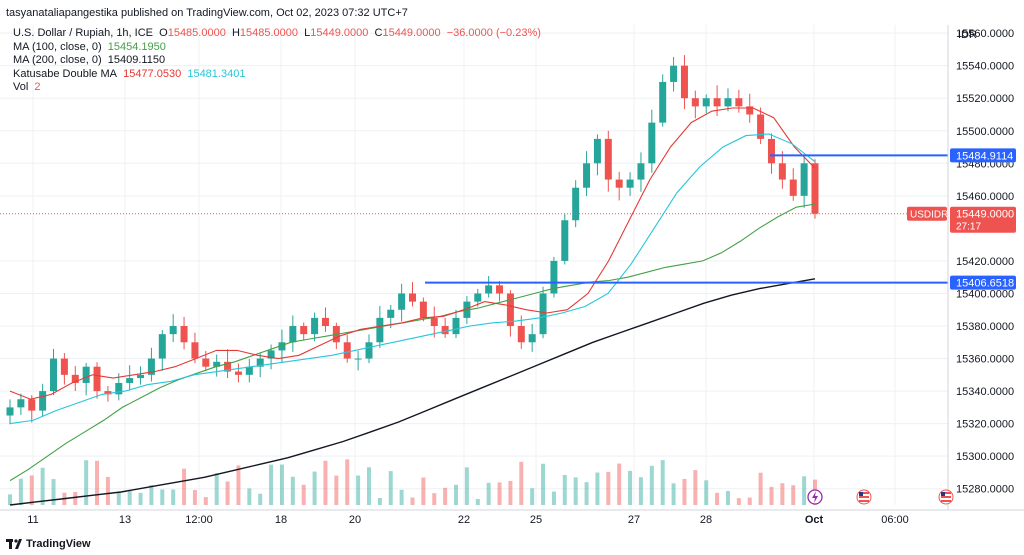 This screenshot has width=1024, height=555. Describe the element at coordinates (269, 33) in the screenshot. I see `high-value: 15485.0000` at that location.